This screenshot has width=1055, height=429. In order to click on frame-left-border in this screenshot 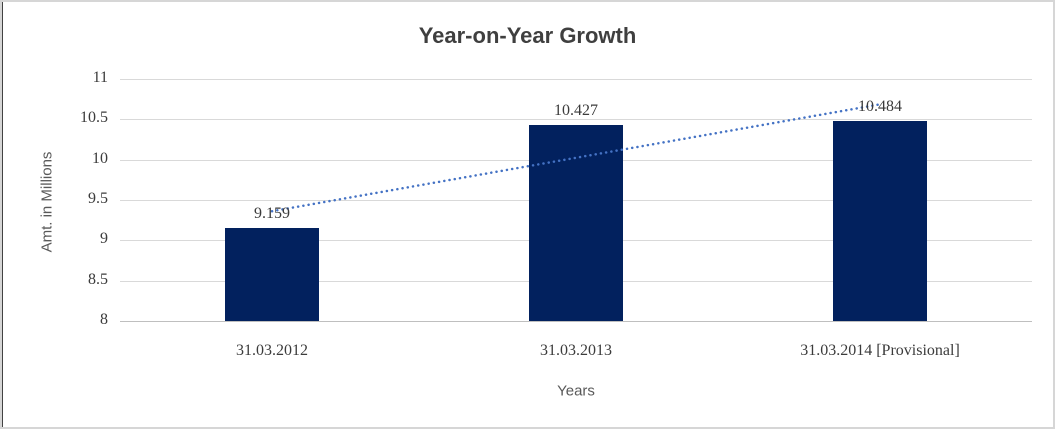, I will do `click(2, 214)`.